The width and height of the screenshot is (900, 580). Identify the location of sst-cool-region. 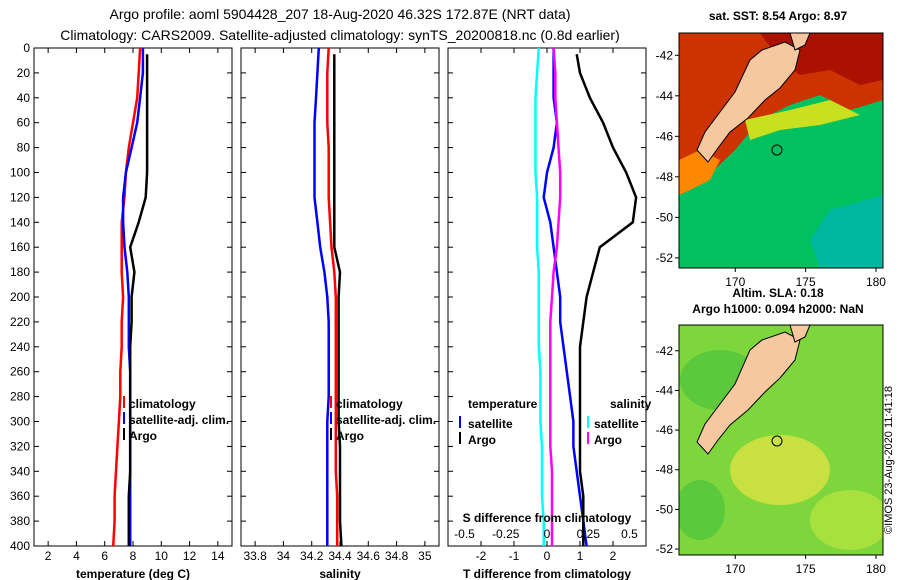
(846, 231).